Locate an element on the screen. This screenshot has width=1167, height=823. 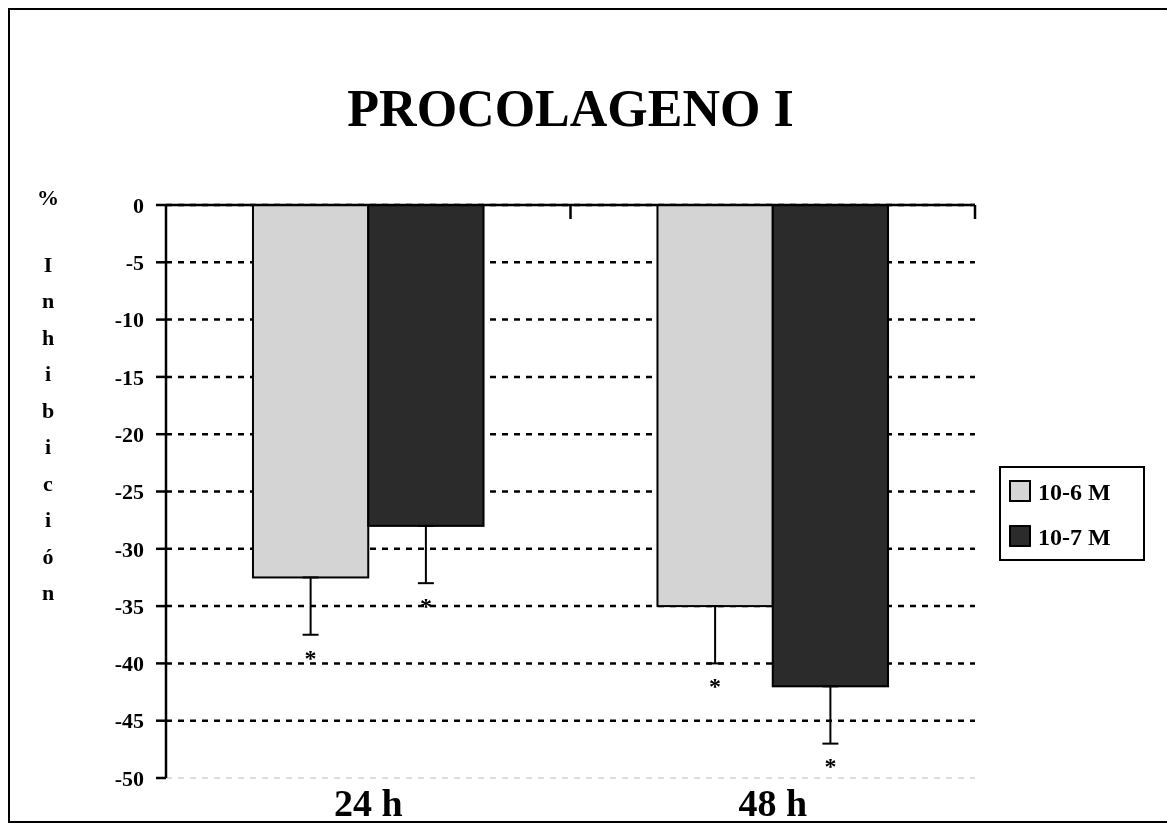
y-tick-label: -50 is located at coordinates (129, 778).